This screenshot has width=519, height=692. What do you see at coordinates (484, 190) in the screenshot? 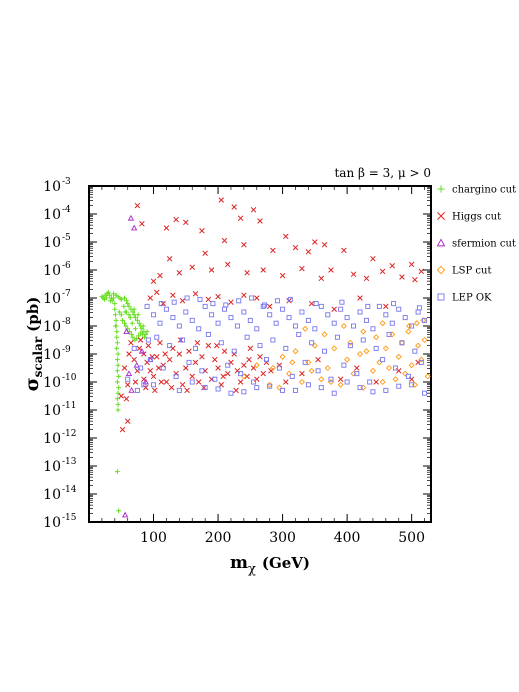
I see `legend-label: chargino cut` at bounding box center [484, 190].